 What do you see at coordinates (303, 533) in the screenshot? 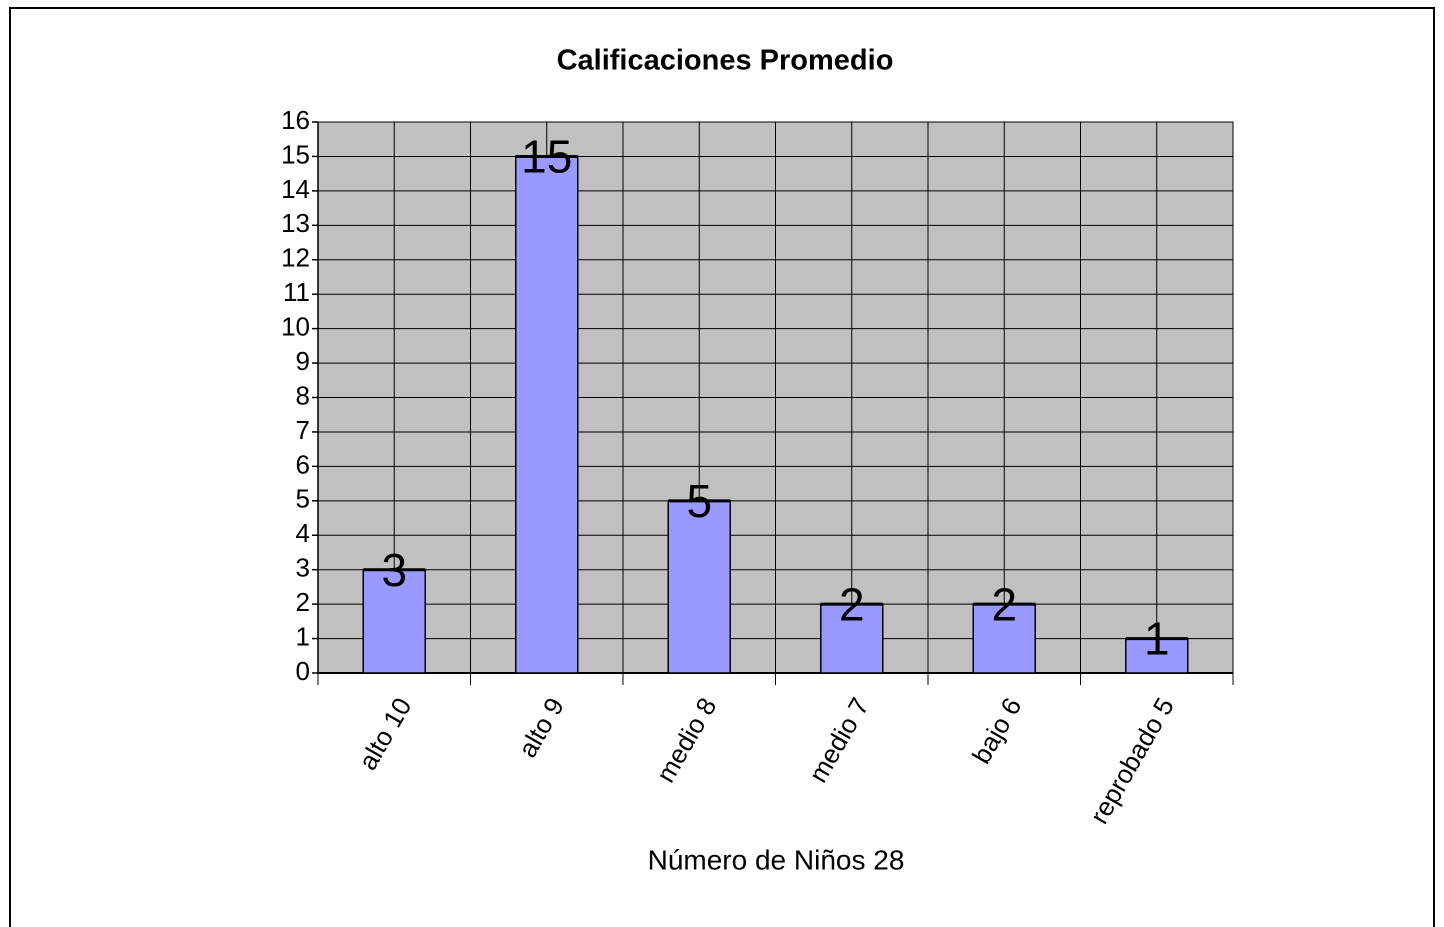
I see `y-tick-label: 4` at bounding box center [303, 533].